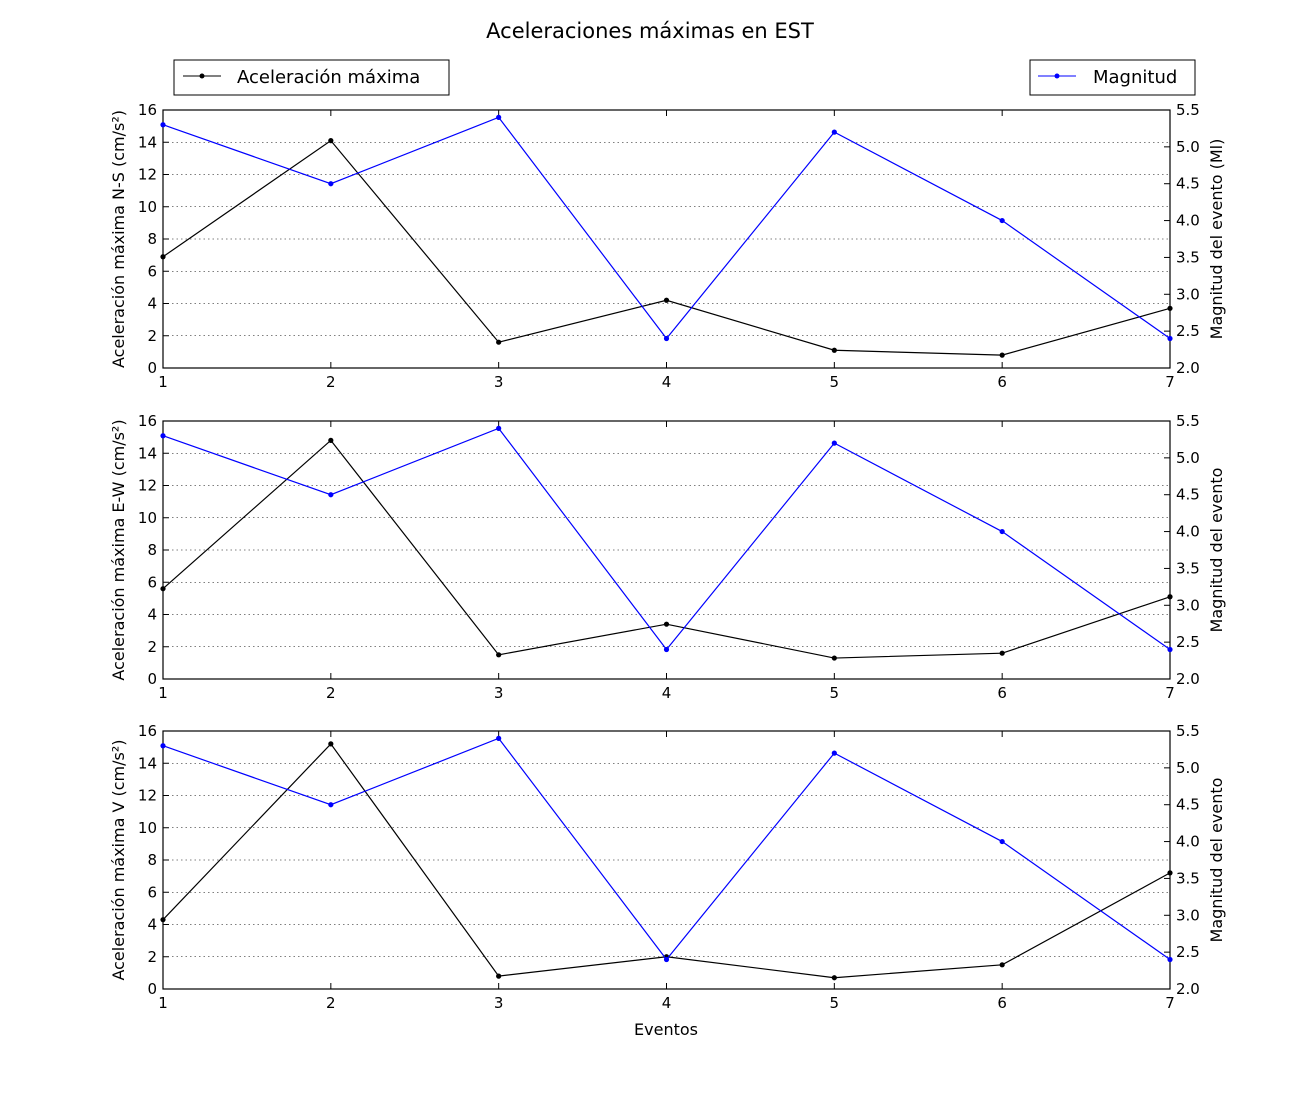 The height and width of the screenshot is (1100, 1300). What do you see at coordinates (311, 77) in the screenshot?
I see `legend-acceleration-box` at bounding box center [311, 77].